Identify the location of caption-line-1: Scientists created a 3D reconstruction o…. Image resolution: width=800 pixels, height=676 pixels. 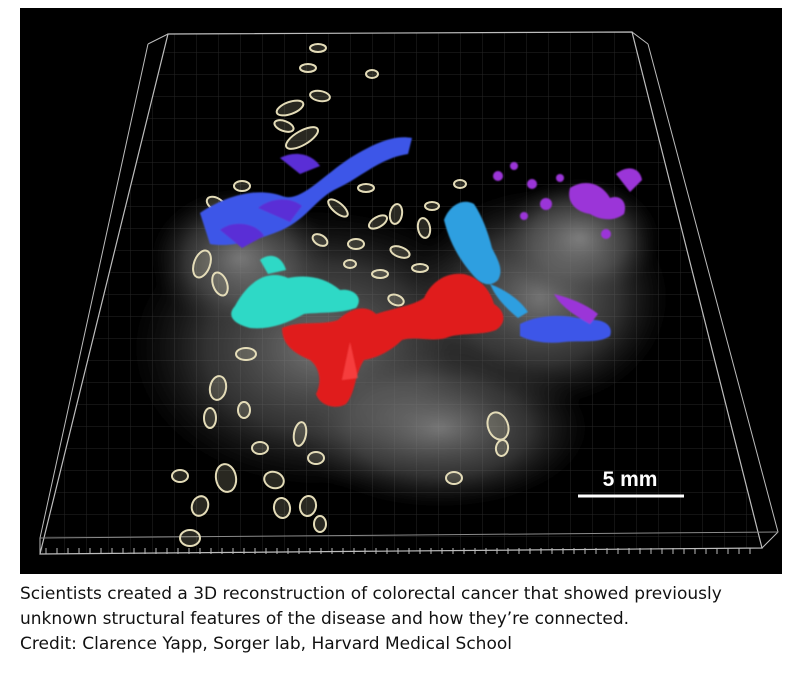
(371, 594).